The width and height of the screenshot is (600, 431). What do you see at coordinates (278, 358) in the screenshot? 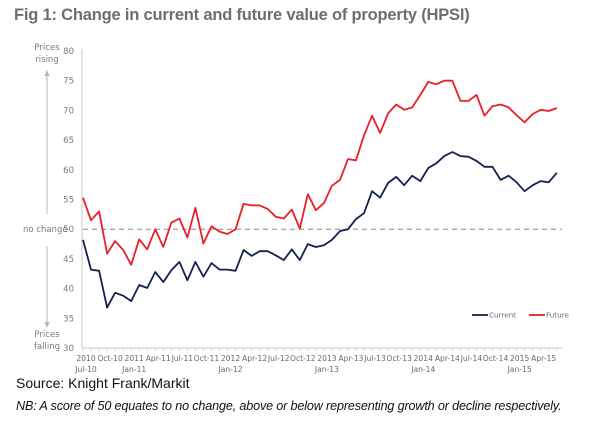
I see `x-tick-label: Jul-12` at bounding box center [278, 358].